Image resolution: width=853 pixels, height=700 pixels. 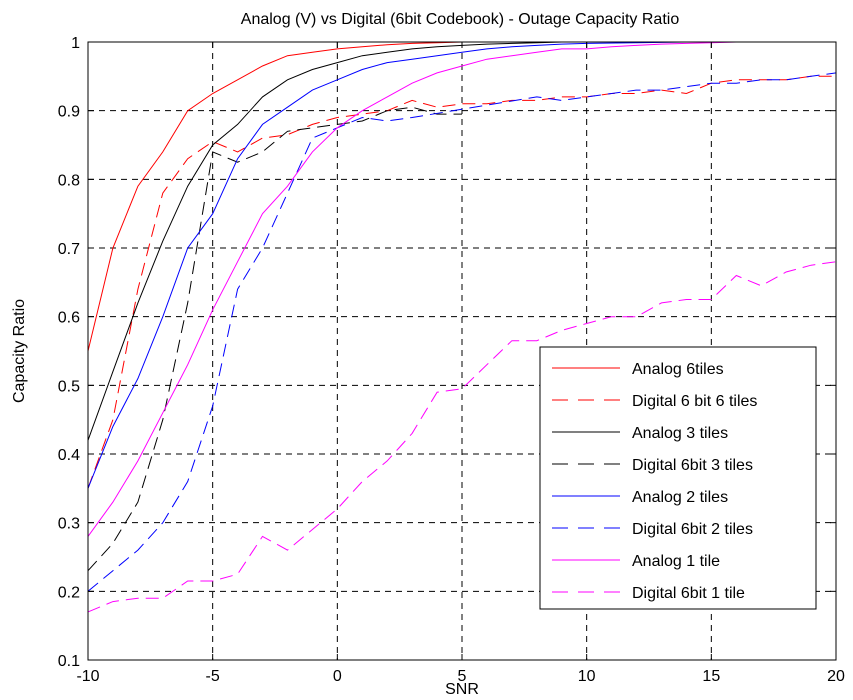 I want to click on x-tick-label: 15, so click(x=711, y=676).